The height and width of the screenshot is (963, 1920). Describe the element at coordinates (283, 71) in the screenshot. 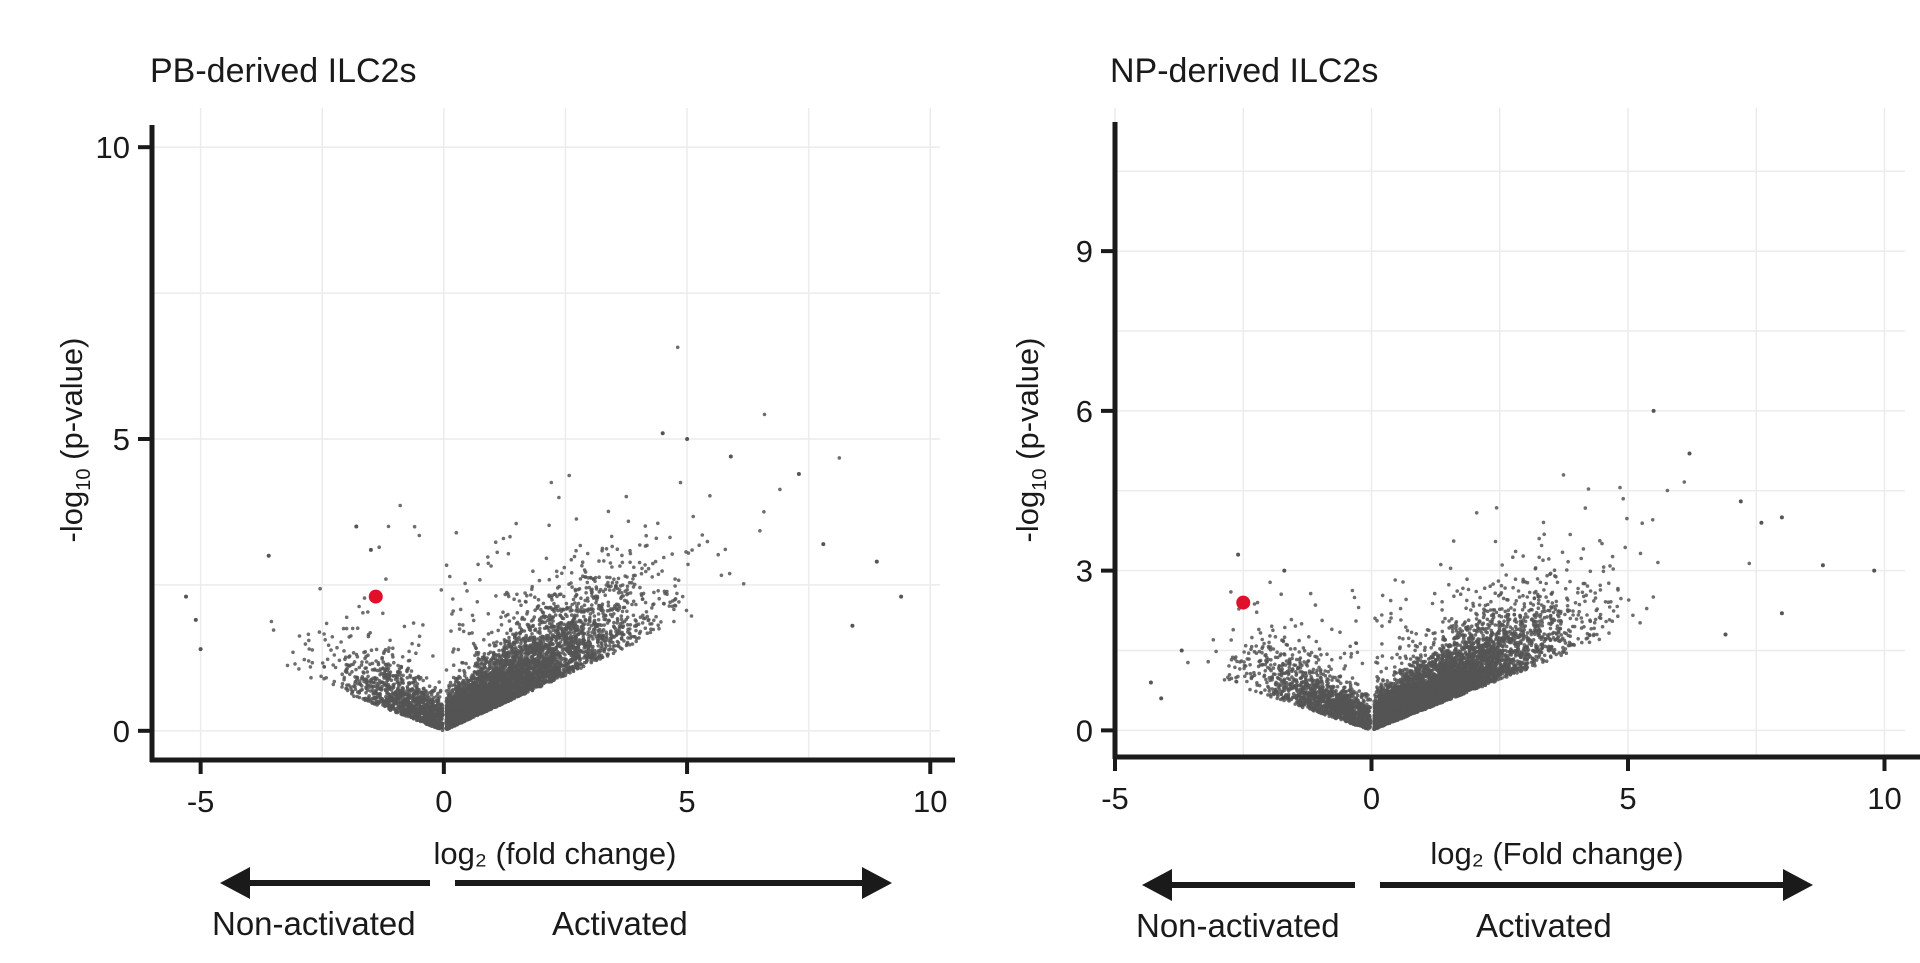

I see `chart-title: PB-derived ILC2s` at that location.